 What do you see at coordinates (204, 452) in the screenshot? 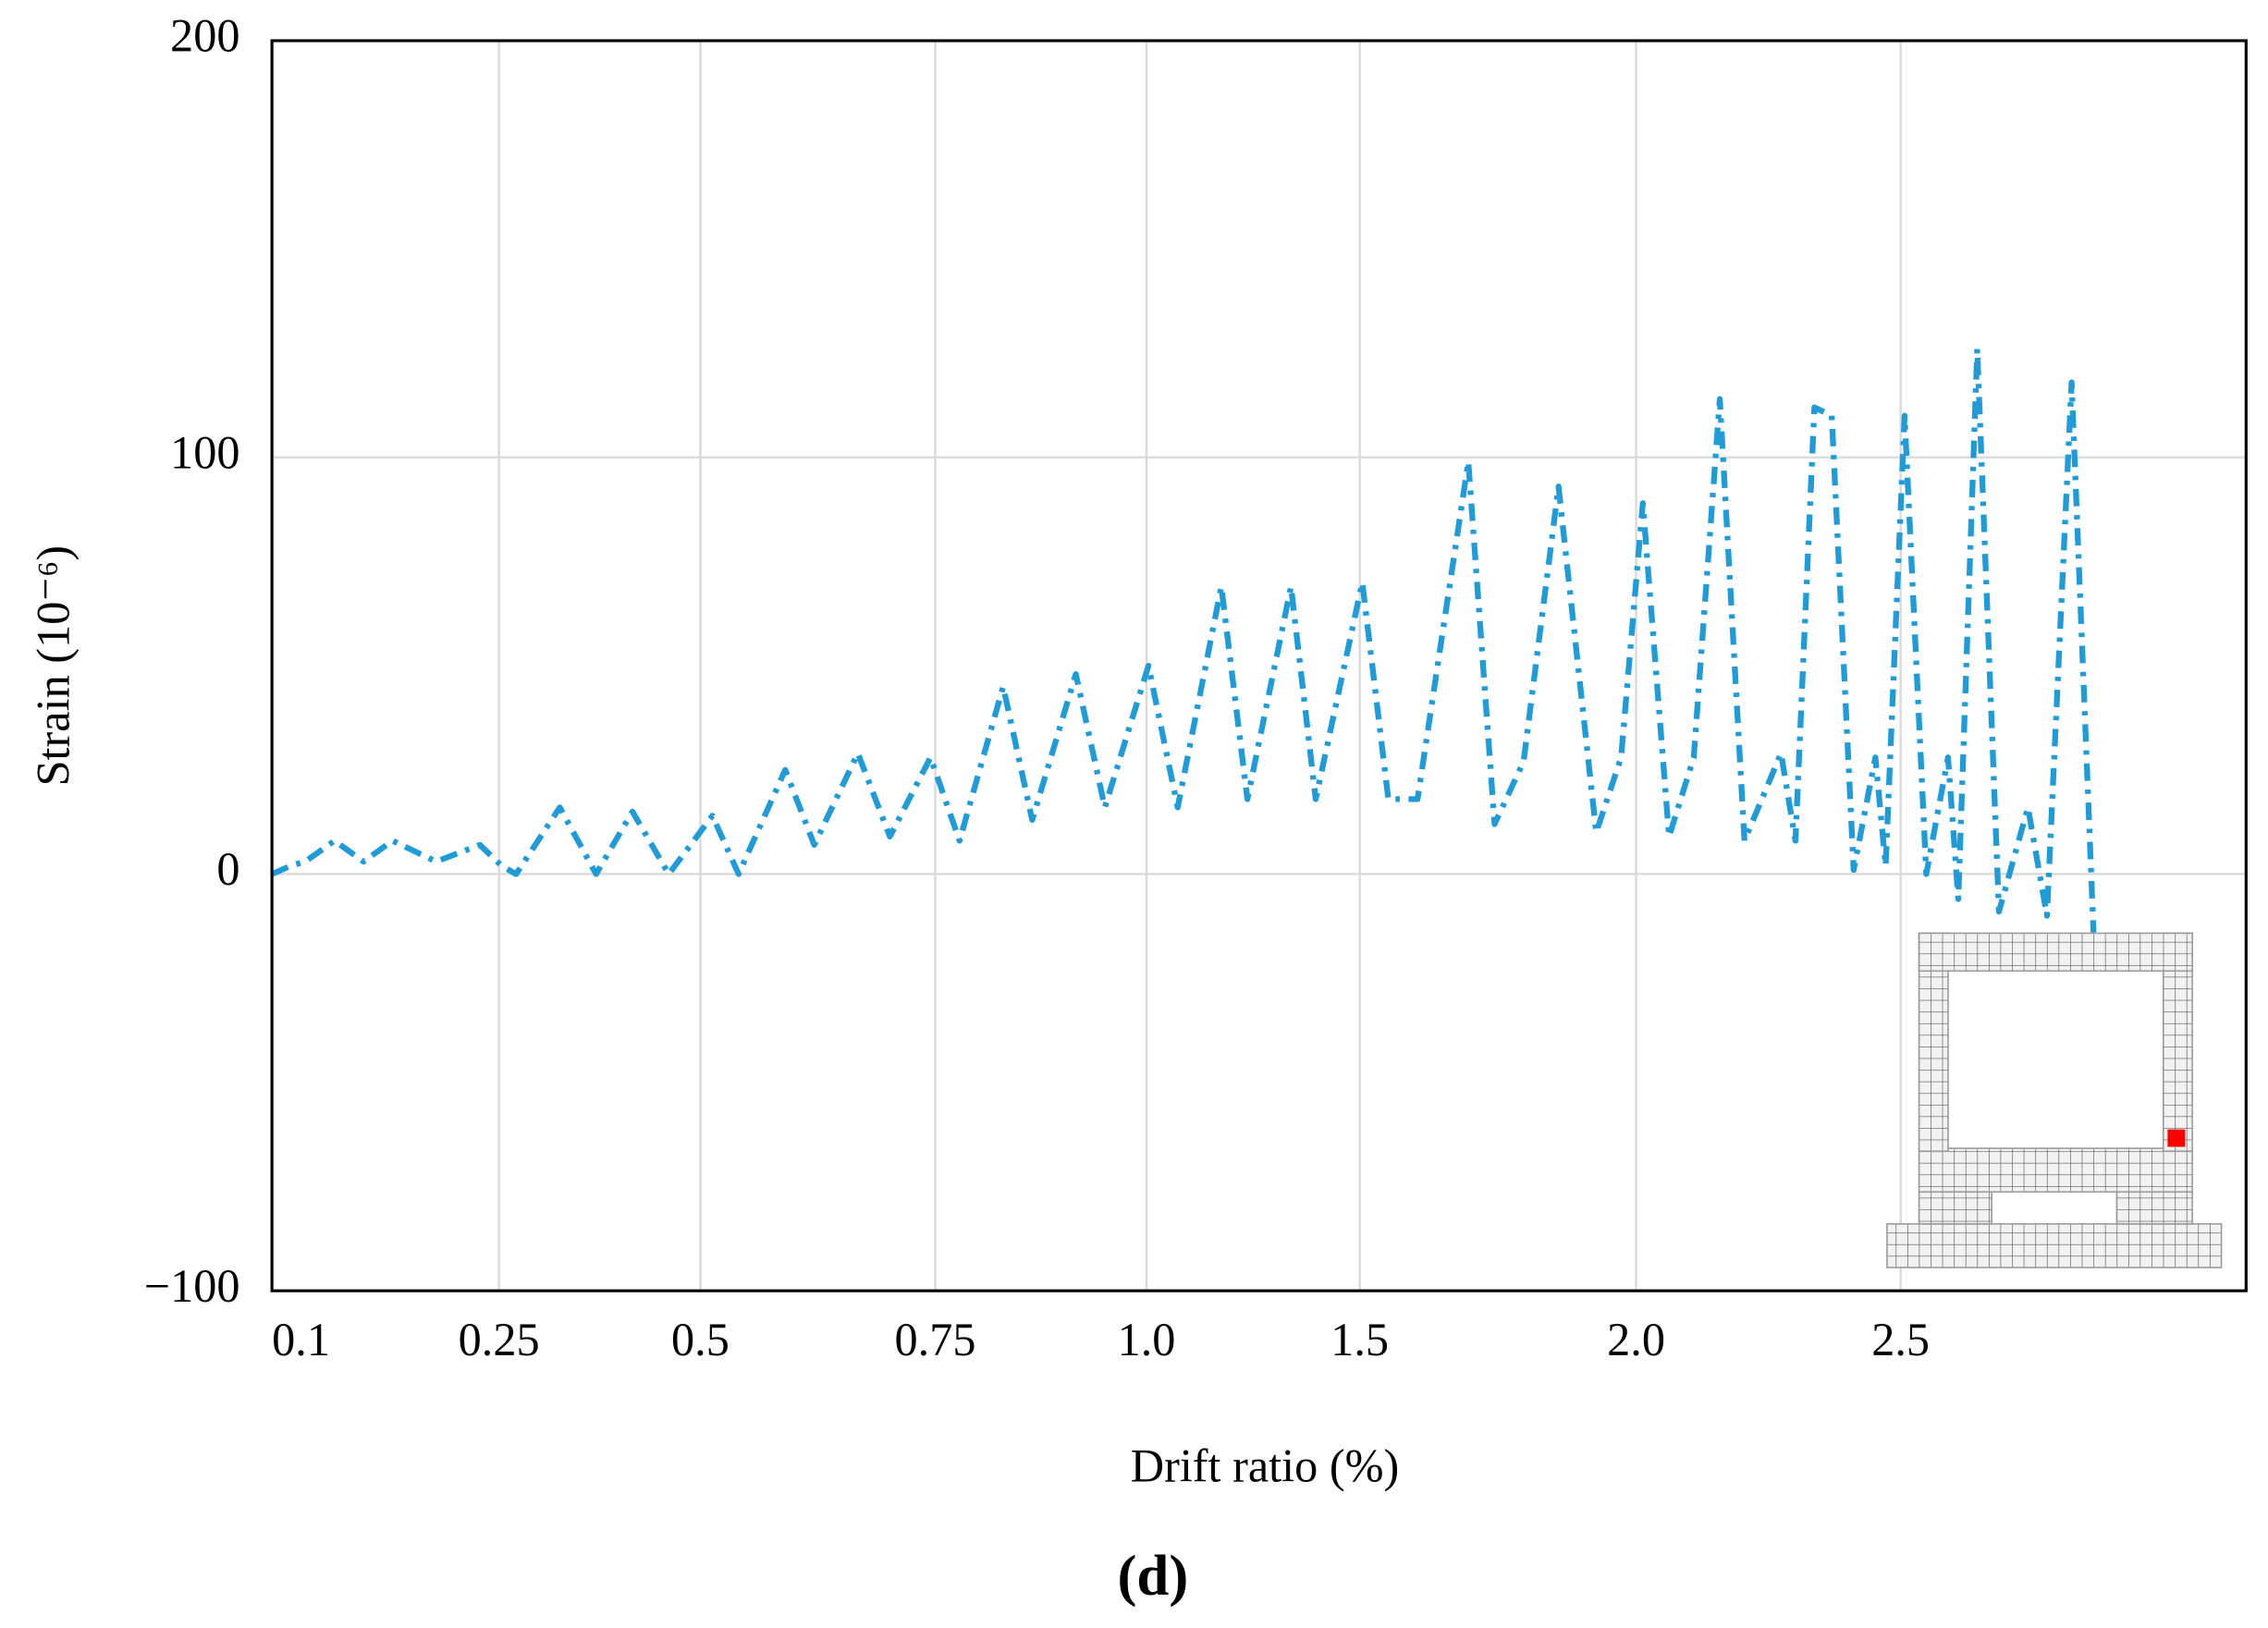
I see `y-tick-label: 100` at bounding box center [204, 452].